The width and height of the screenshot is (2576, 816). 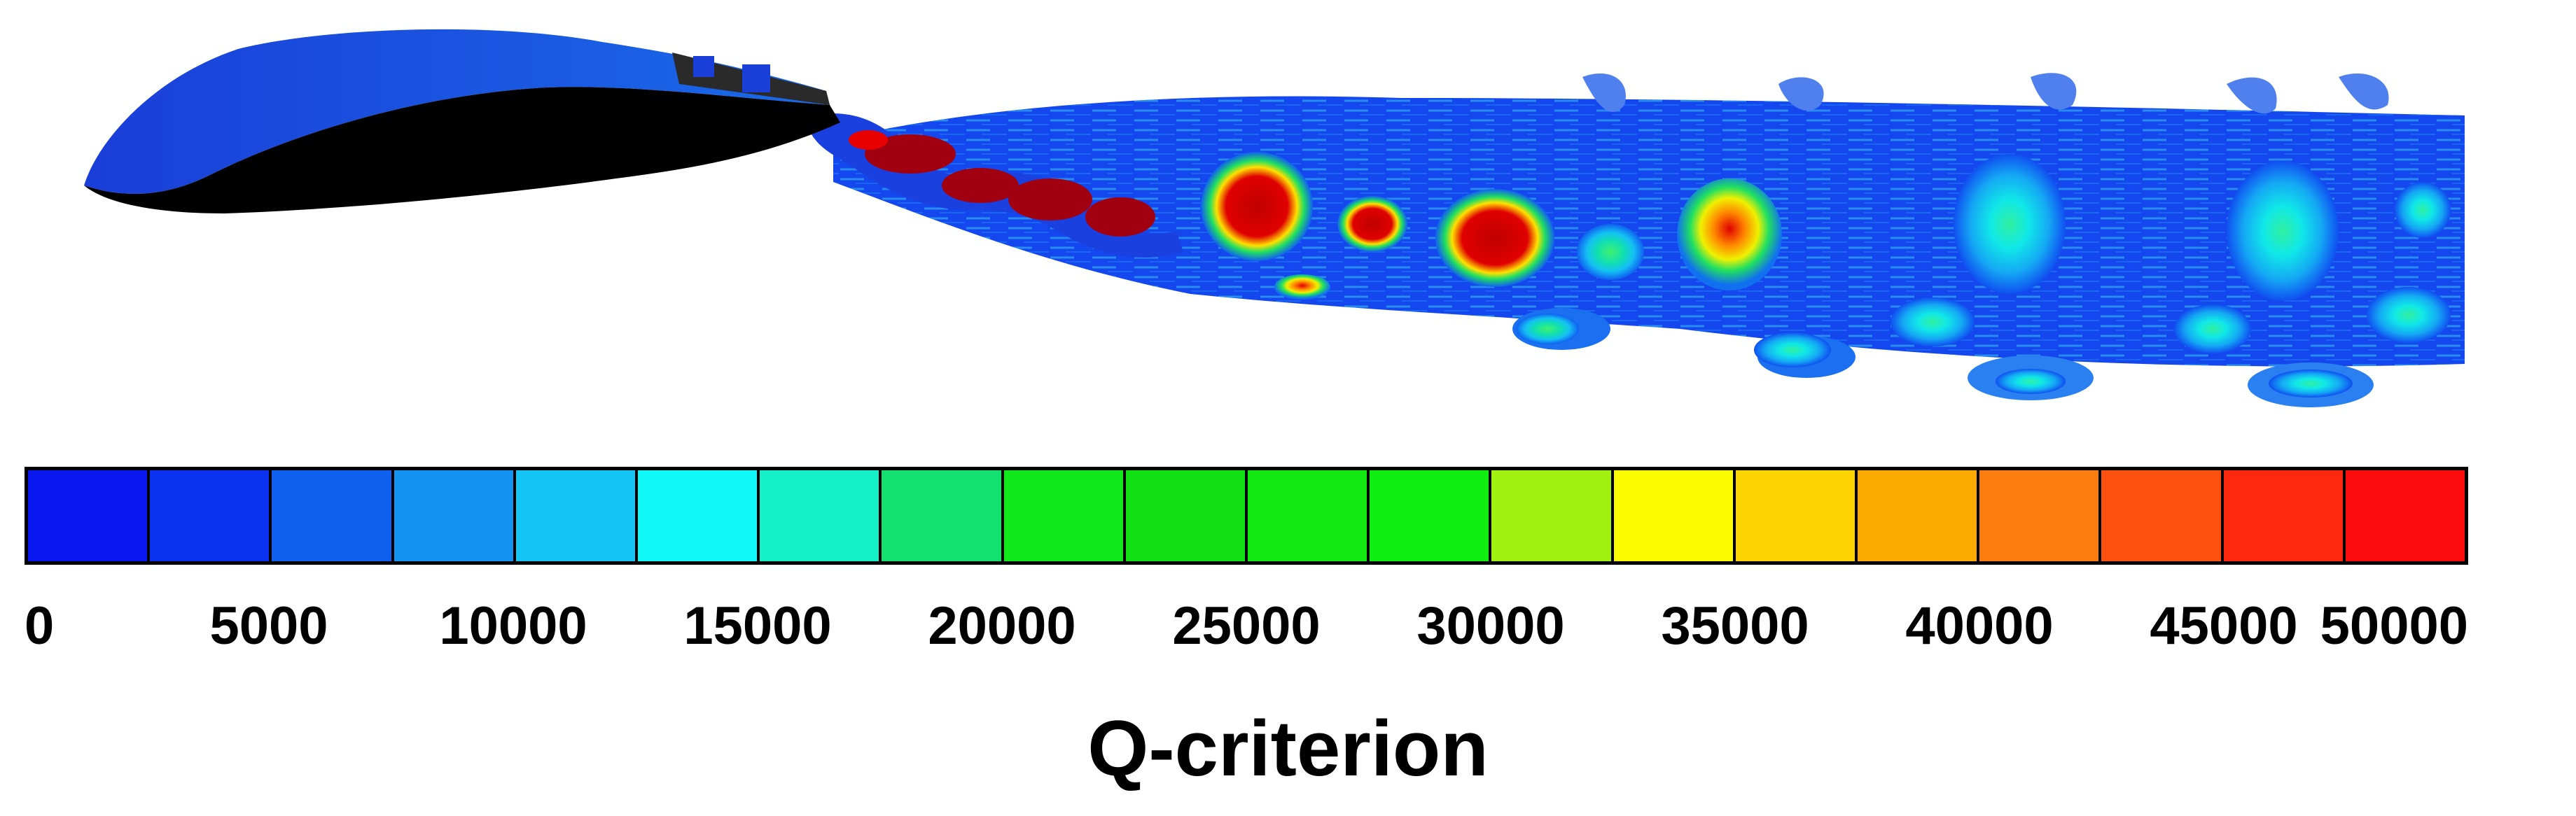 What do you see at coordinates (1490, 626) in the screenshot?
I see `colorbar-tick-label: 30000` at bounding box center [1490, 626].